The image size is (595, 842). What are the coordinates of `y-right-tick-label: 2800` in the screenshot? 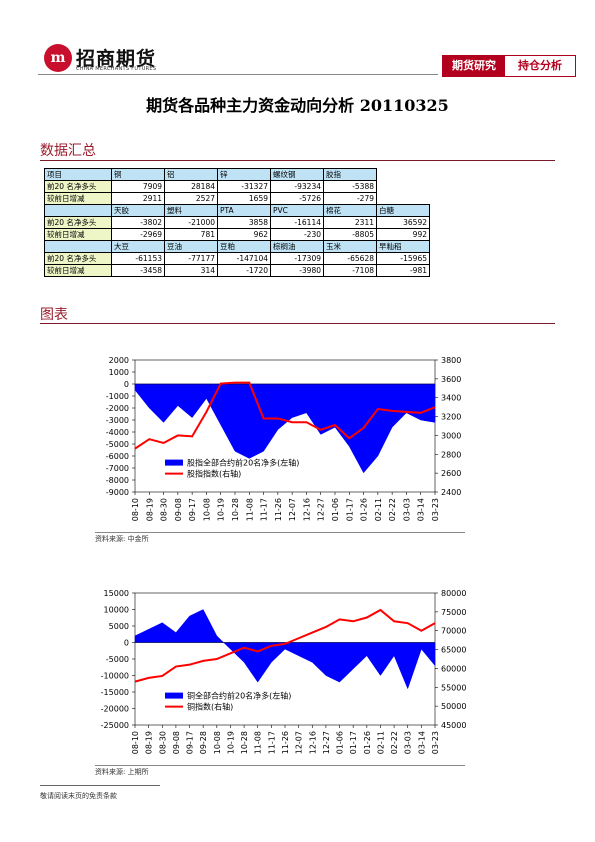 It's located at (451, 454).